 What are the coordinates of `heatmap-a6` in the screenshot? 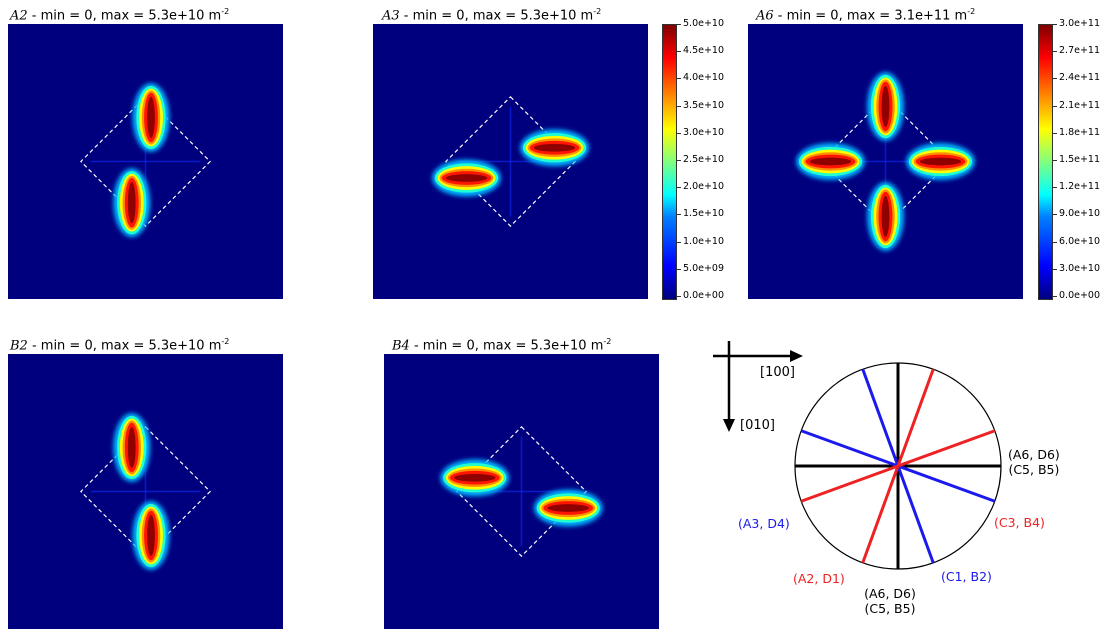 It's located at (885, 161).